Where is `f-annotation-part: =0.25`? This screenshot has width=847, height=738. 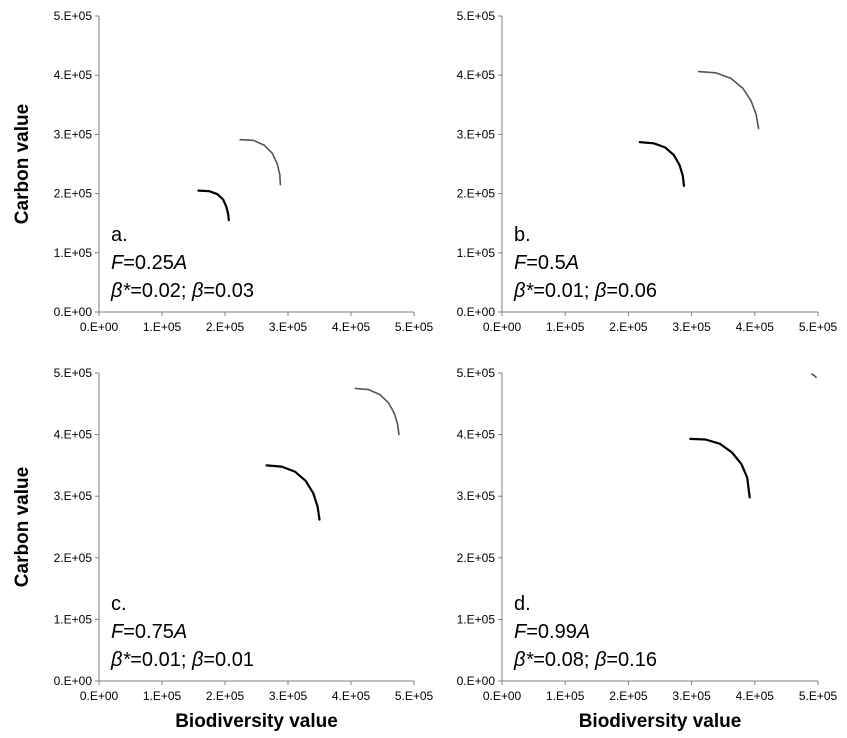 f-annotation-part: =0.25 is located at coordinates (148, 263).